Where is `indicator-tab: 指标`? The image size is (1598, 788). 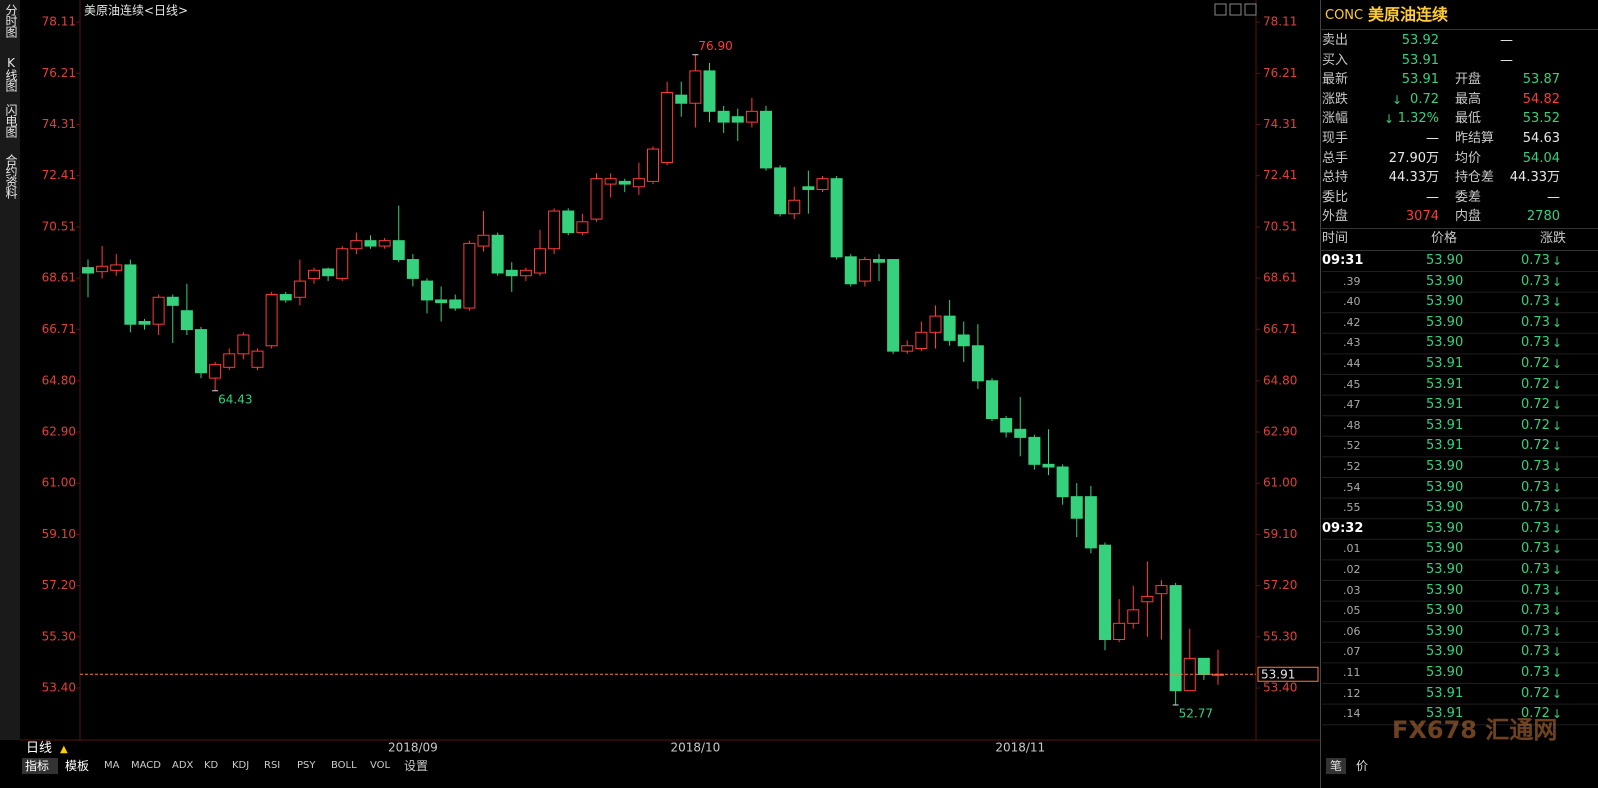
indicator-tab: 指标 is located at coordinates (37, 766).